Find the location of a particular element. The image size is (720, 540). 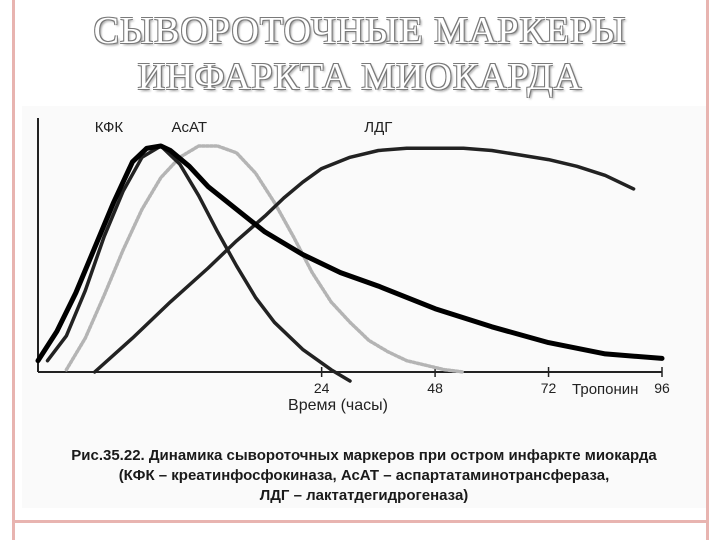

slide-frame-right is located at coordinates (707, 270).